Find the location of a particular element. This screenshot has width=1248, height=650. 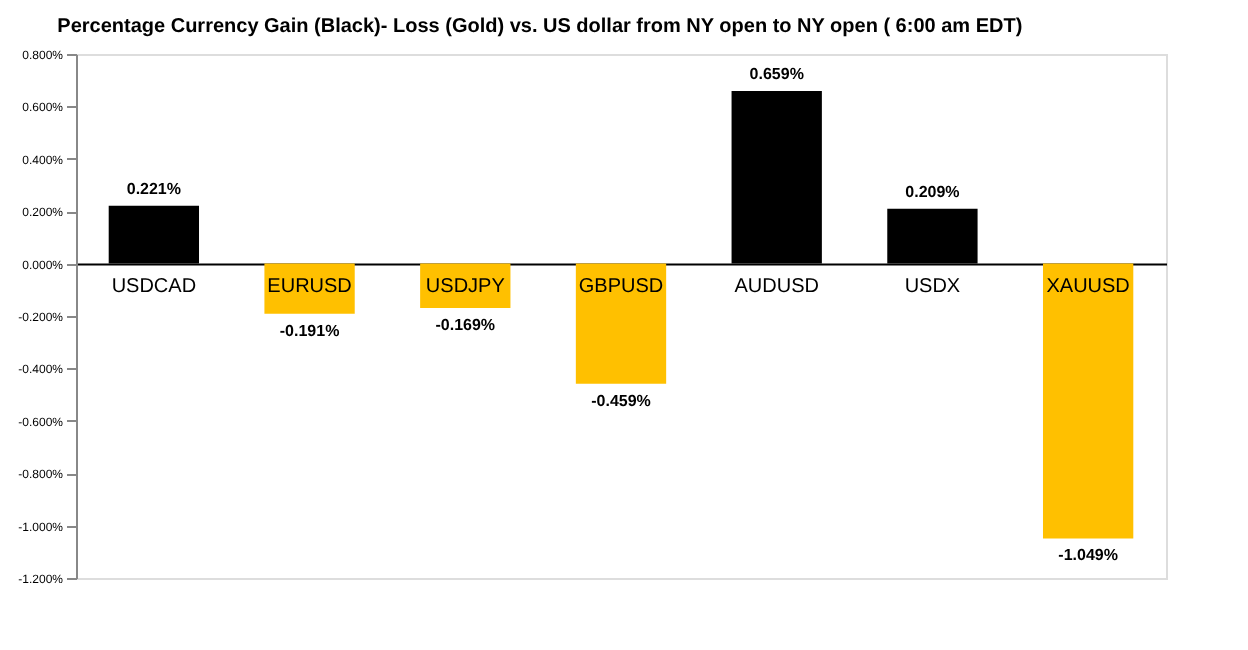

x-tick-label: USDJPY is located at coordinates (465, 286).